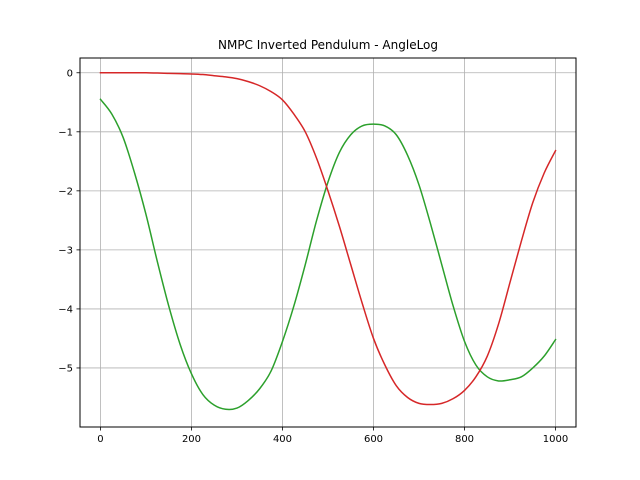 The width and height of the screenshot is (640, 480). I want to click on y-tick-label: −3, so click(65, 250).